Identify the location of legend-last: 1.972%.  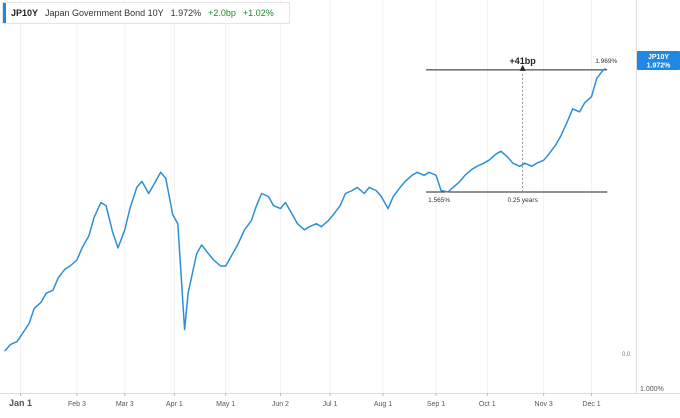
(186, 13).